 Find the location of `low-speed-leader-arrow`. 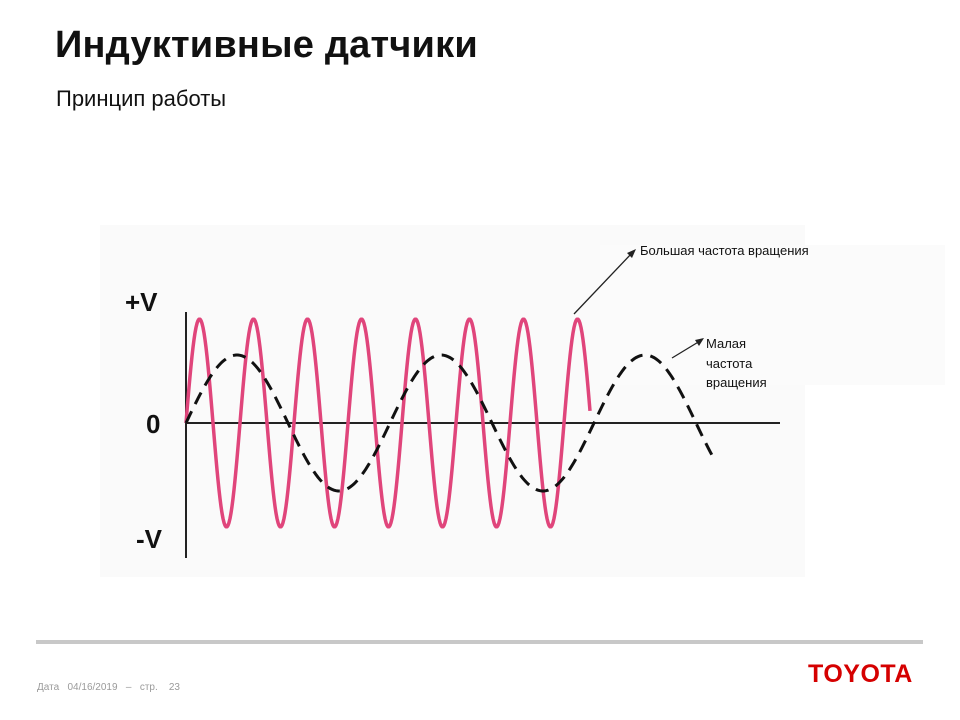

low-speed-leader-arrow is located at coordinates (699, 342).